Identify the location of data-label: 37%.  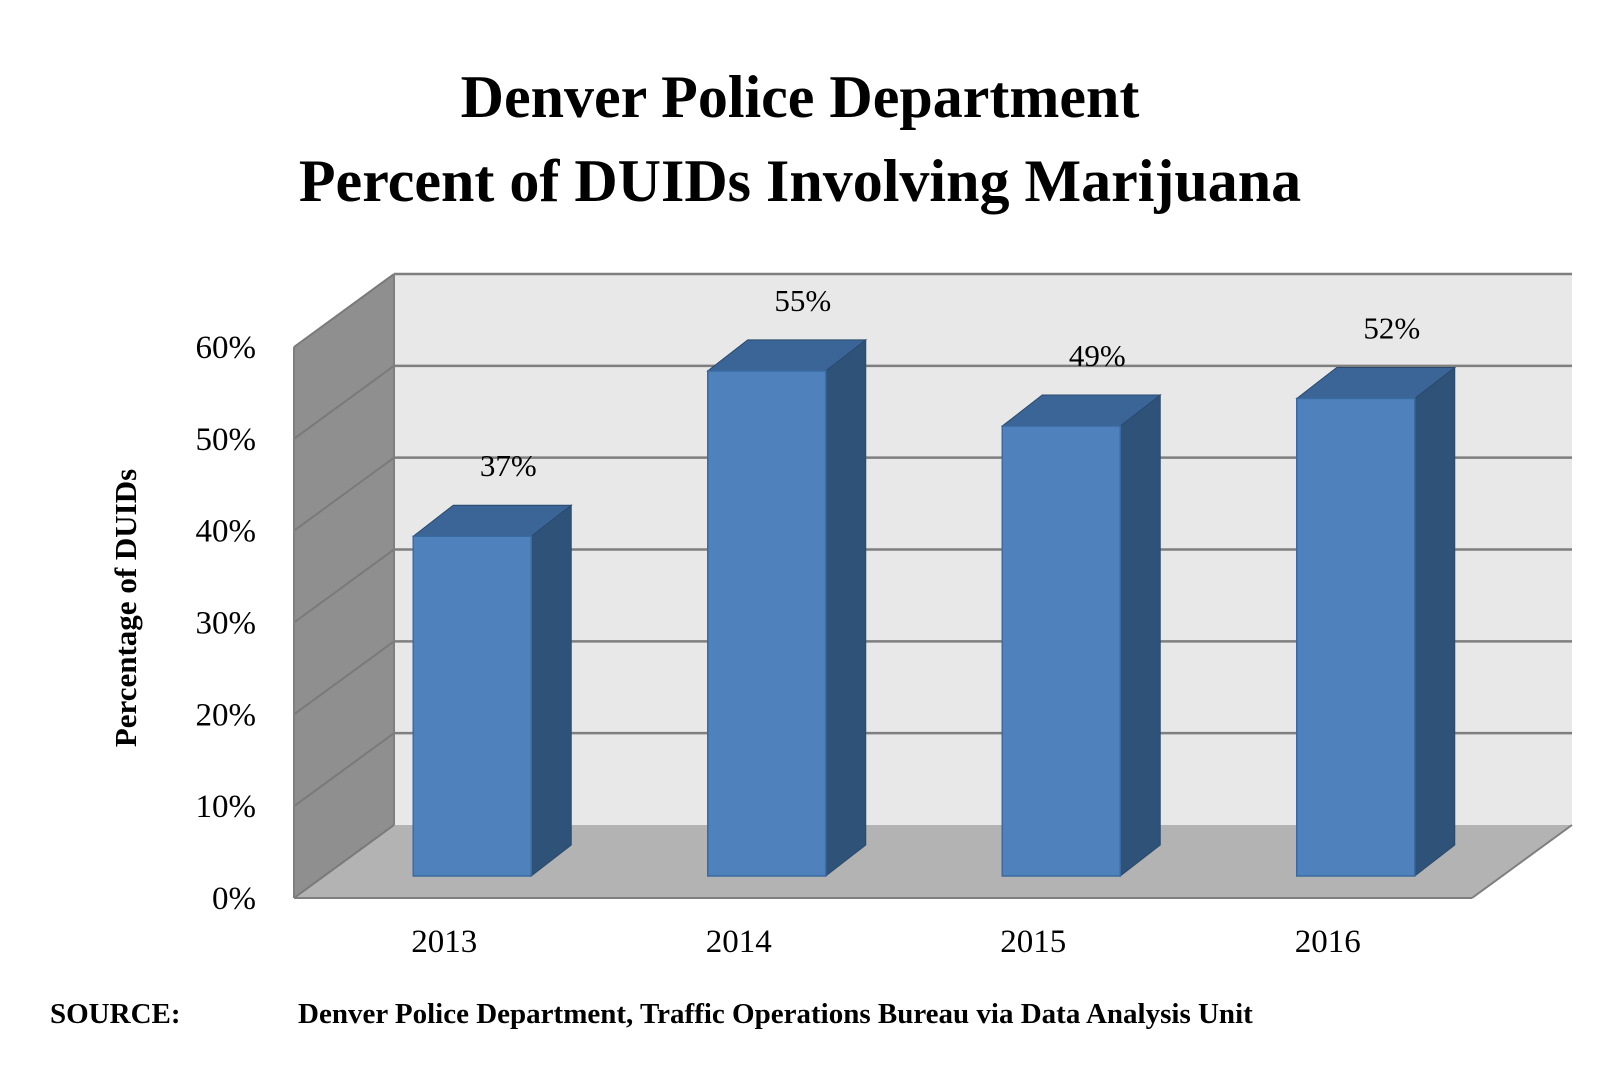
(508, 465).